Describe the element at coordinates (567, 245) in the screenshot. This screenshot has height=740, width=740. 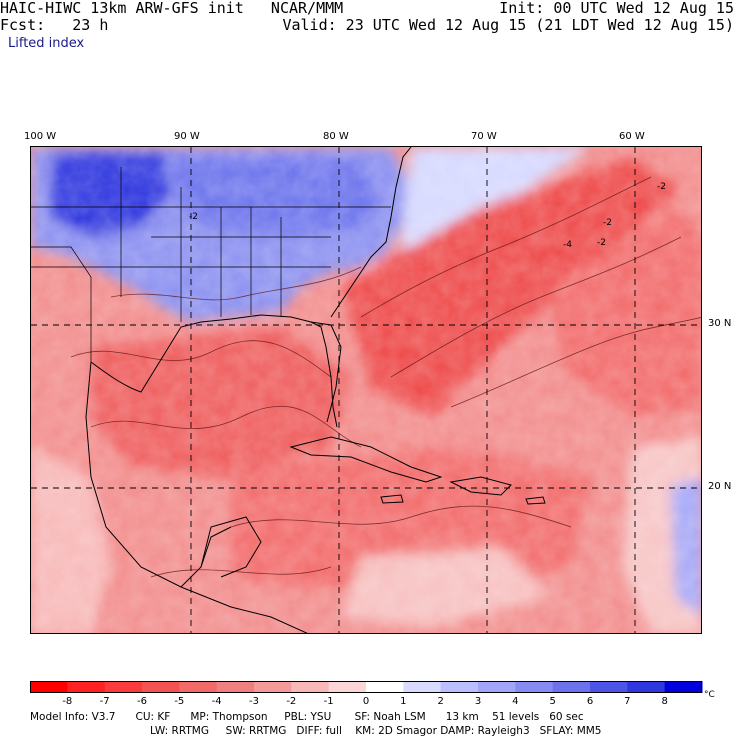
I see `contour-label: -4` at that location.